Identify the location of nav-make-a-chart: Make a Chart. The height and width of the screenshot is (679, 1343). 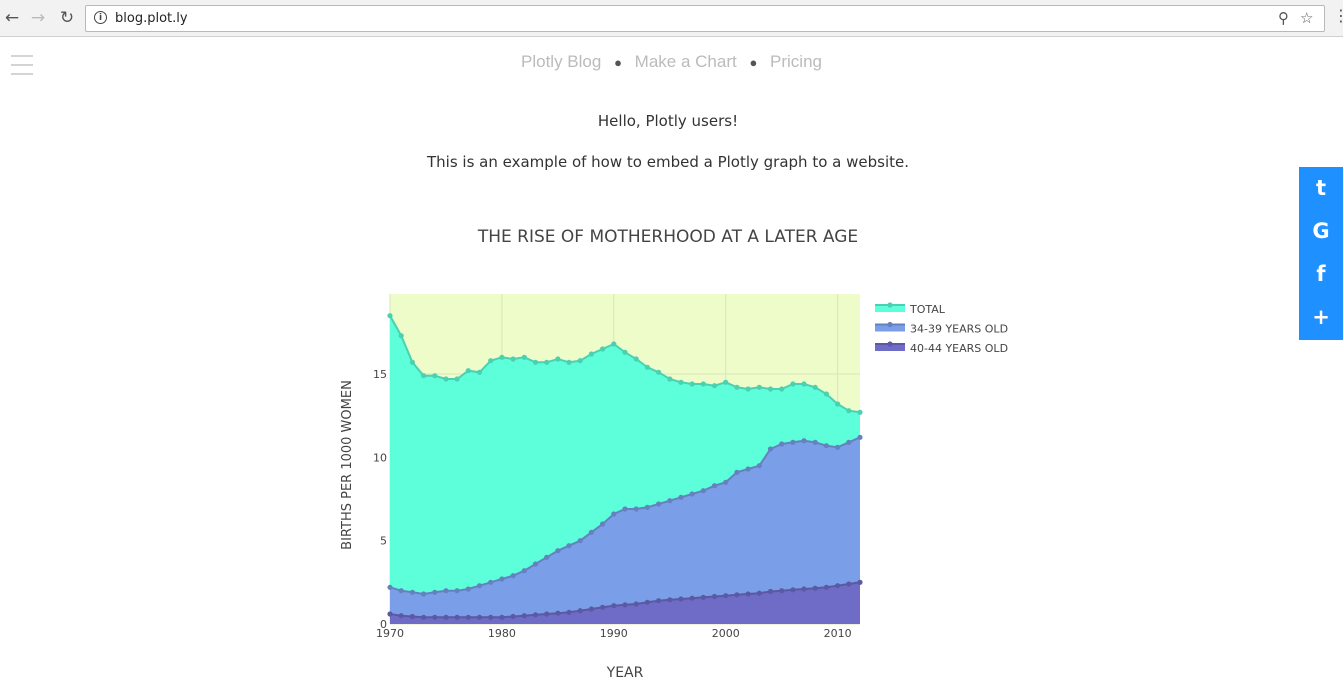
(685, 61).